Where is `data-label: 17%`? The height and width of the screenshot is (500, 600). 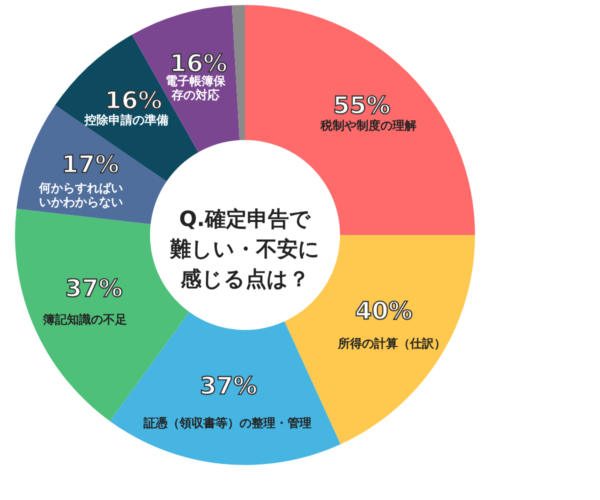
data-label: 17% is located at coordinates (91, 164).